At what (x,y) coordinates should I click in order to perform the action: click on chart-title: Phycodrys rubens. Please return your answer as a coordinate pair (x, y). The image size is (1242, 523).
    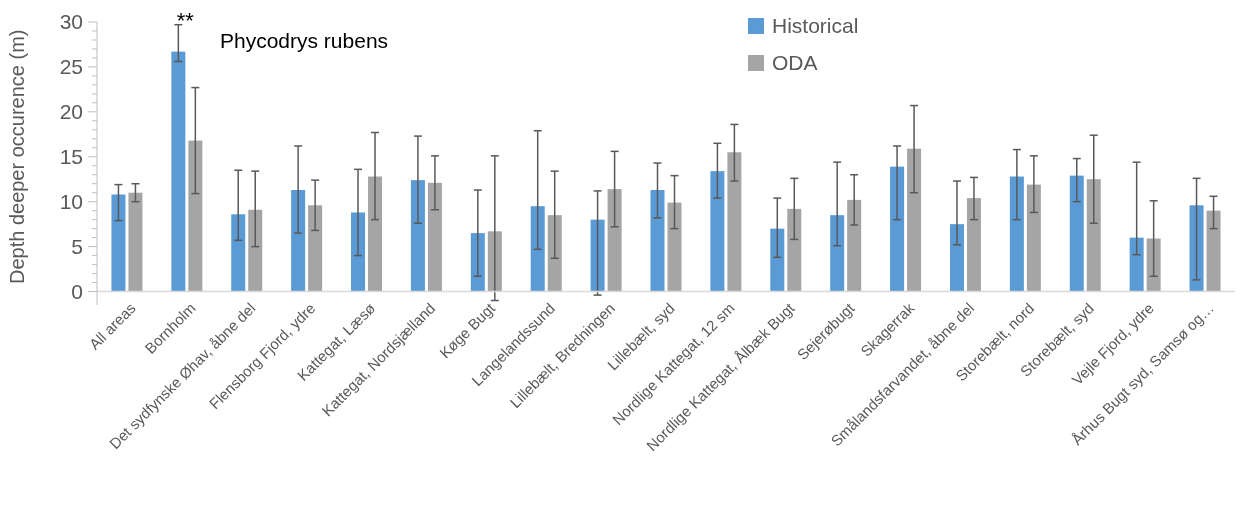
    Looking at the image, I should click on (304, 40).